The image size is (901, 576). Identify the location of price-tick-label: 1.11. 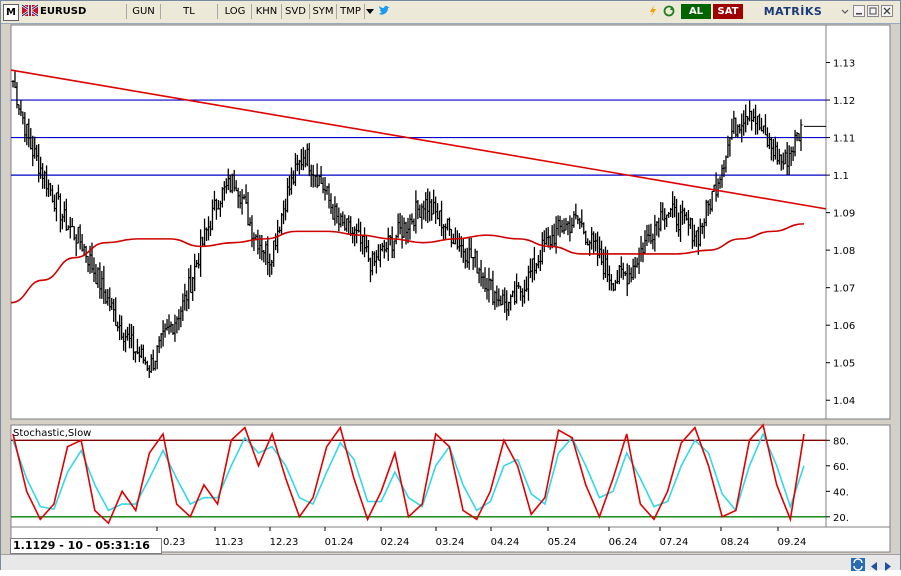
(844, 139).